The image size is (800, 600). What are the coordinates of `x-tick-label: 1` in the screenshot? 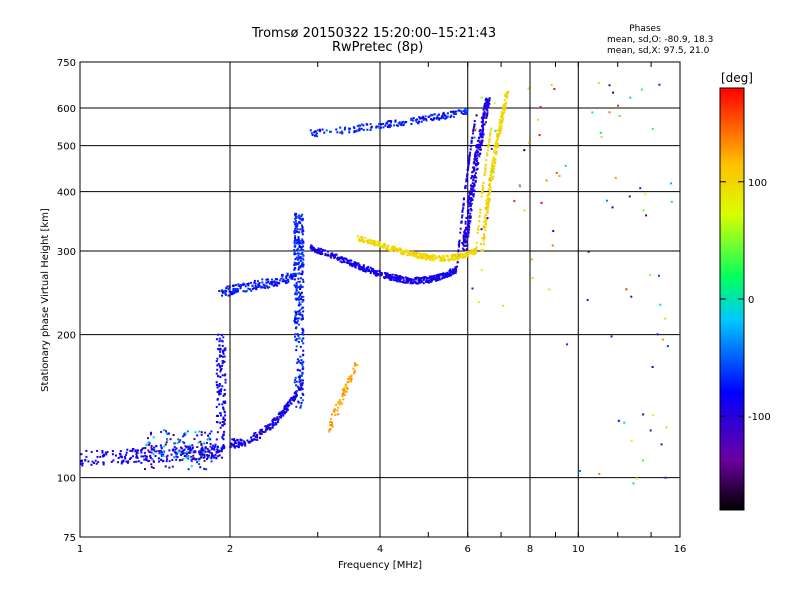 It's located at (80, 549).